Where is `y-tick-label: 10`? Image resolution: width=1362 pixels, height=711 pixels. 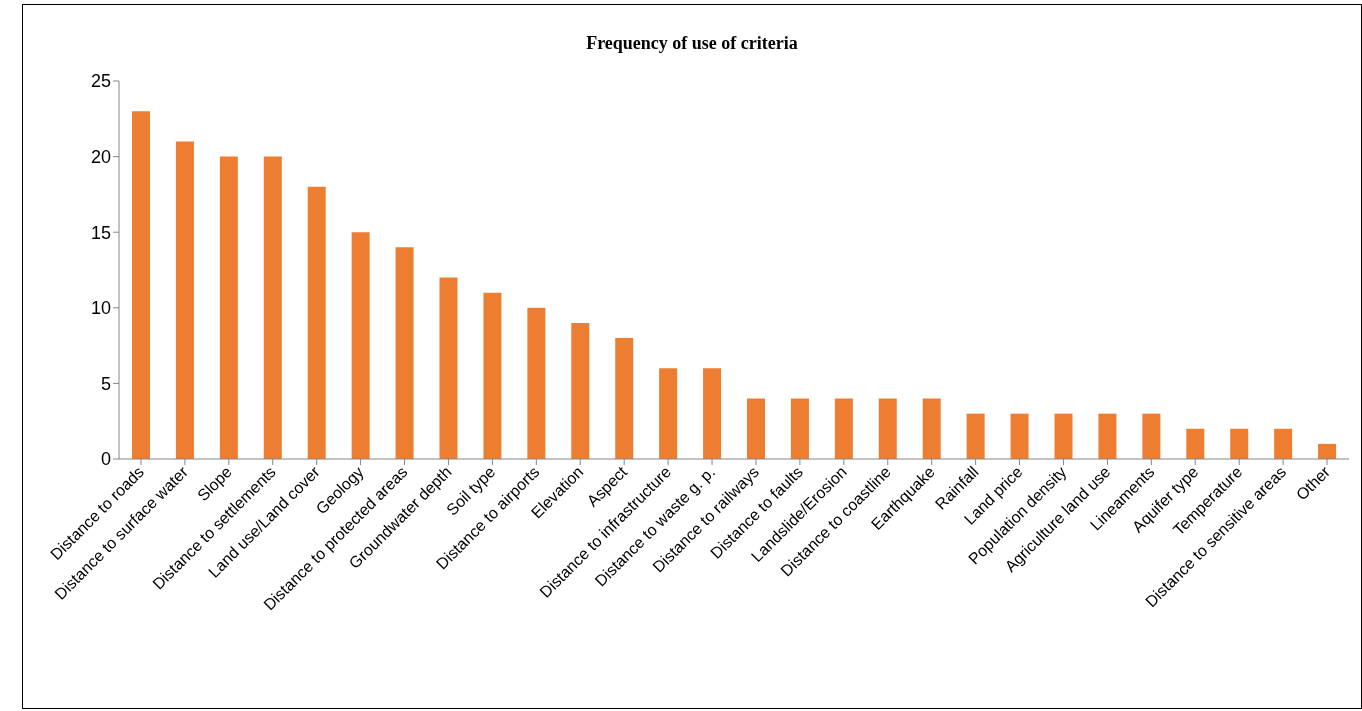
y-tick-label: 10 is located at coordinates (100, 308).